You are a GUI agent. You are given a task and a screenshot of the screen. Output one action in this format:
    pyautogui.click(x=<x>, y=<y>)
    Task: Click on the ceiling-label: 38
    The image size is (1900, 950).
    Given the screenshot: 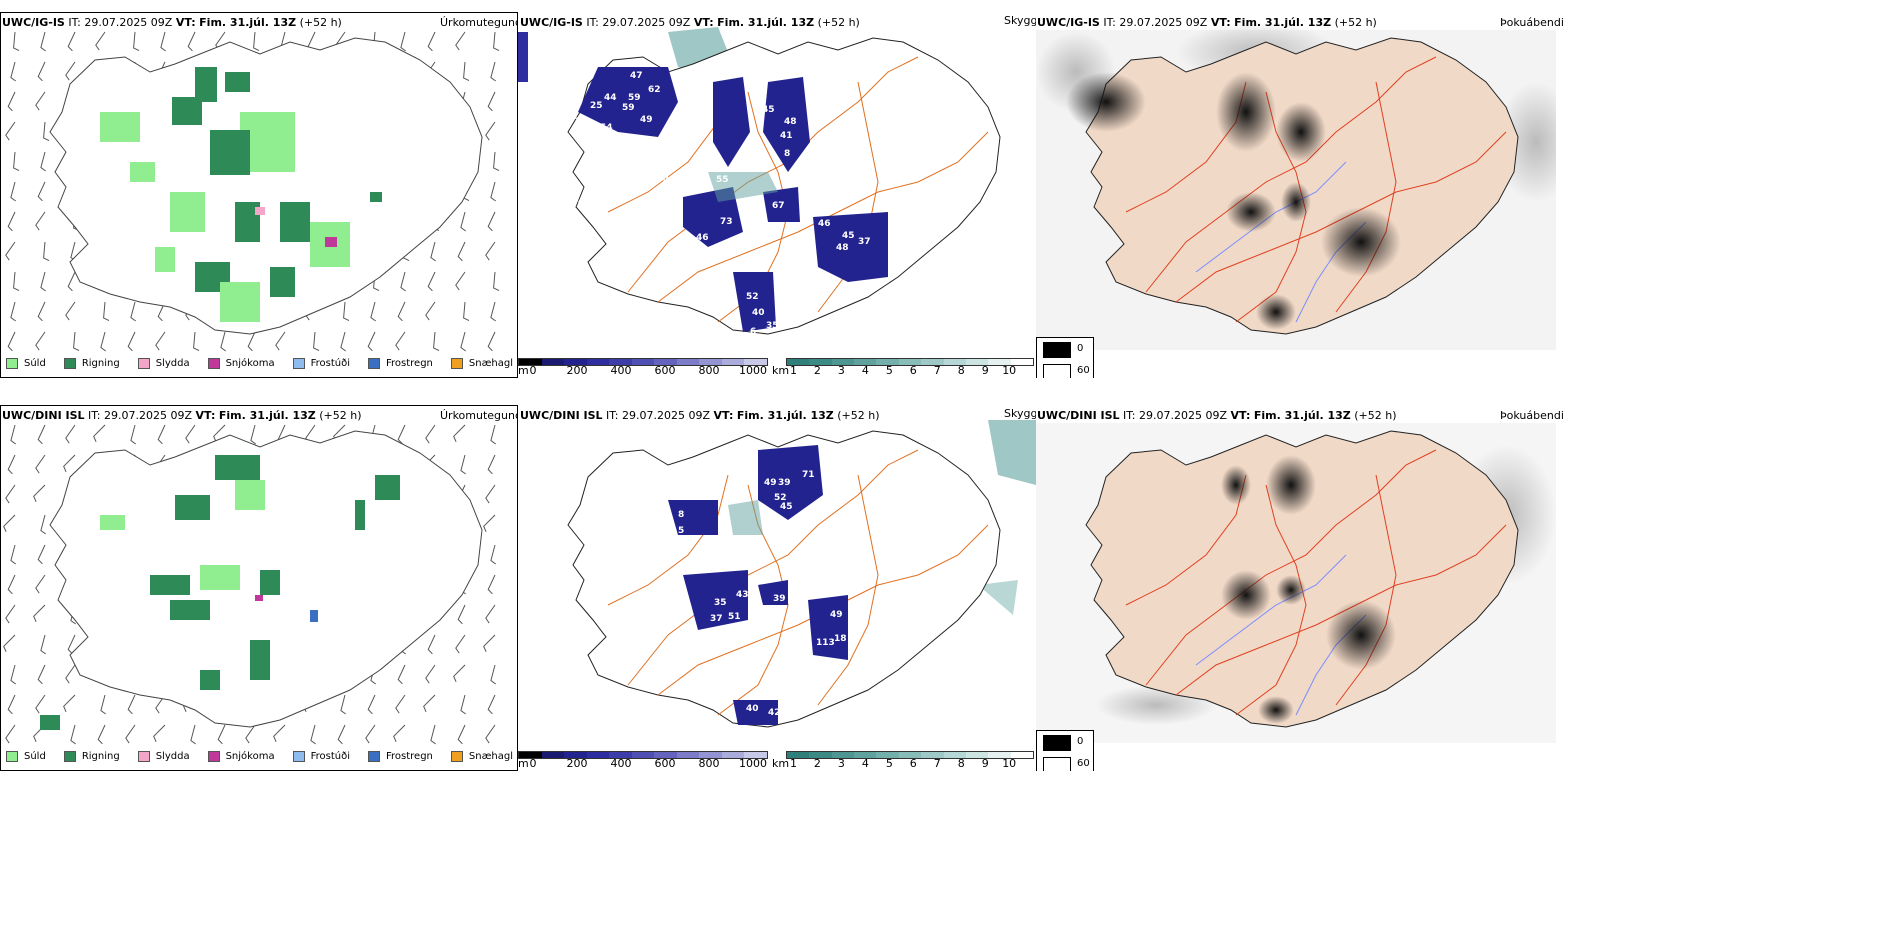 What is the action you would take?
    pyautogui.click(x=580, y=122)
    